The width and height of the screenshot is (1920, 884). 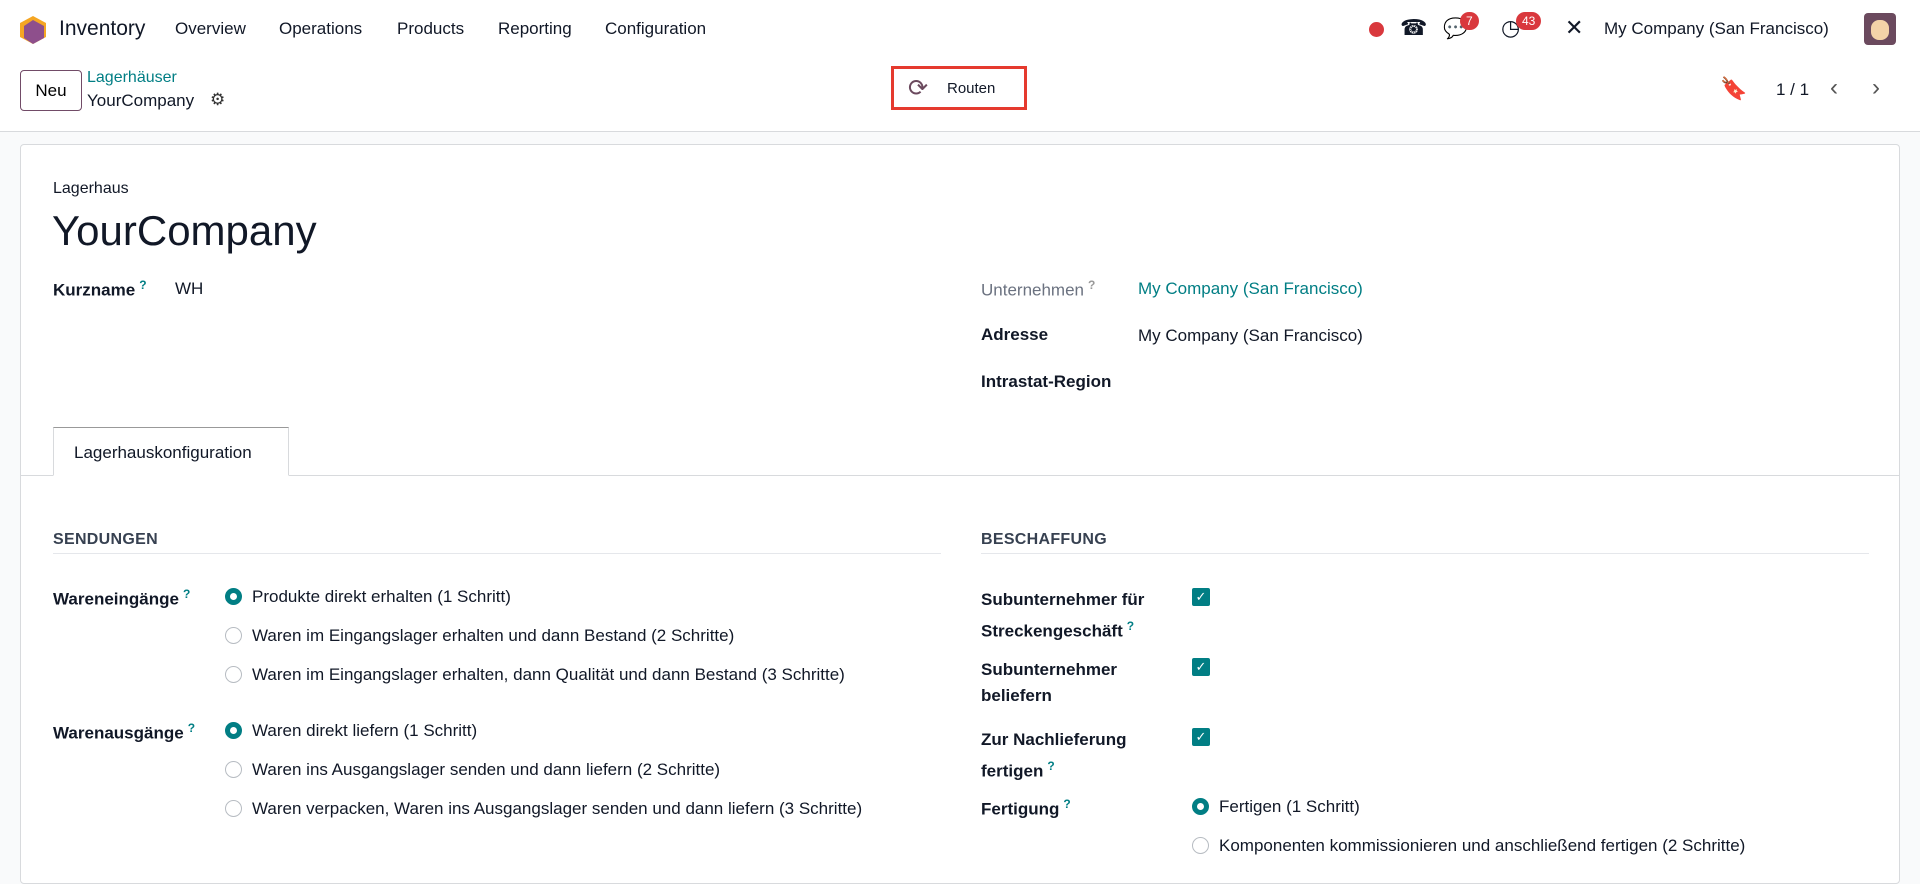 I want to click on tab-divider, so click(x=960, y=475).